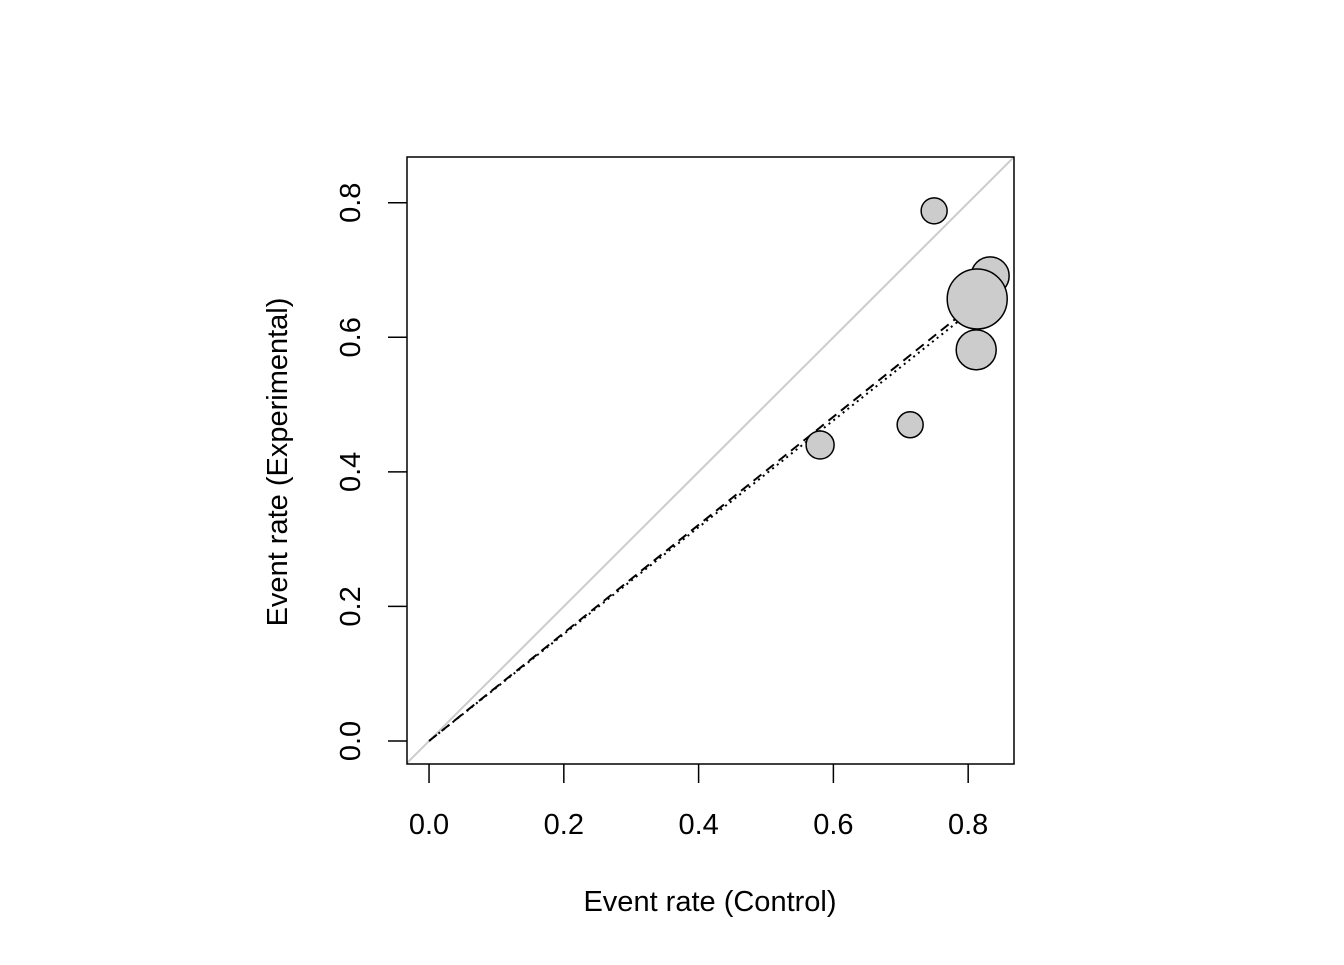  Describe the element at coordinates (698, 825) in the screenshot. I see `x-tick-label: 0.4` at that location.